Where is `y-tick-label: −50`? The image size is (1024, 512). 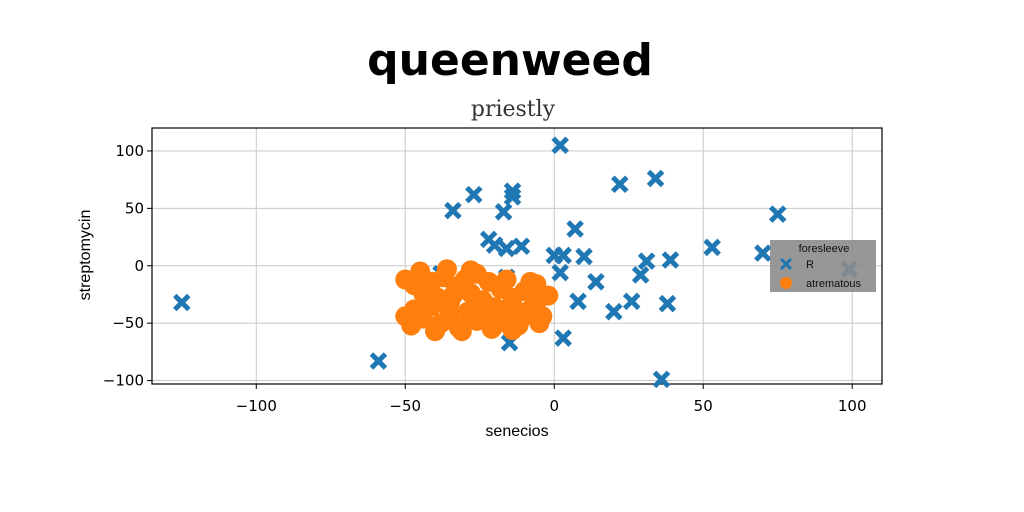 y-tick-label: −50 is located at coordinates (128, 323).